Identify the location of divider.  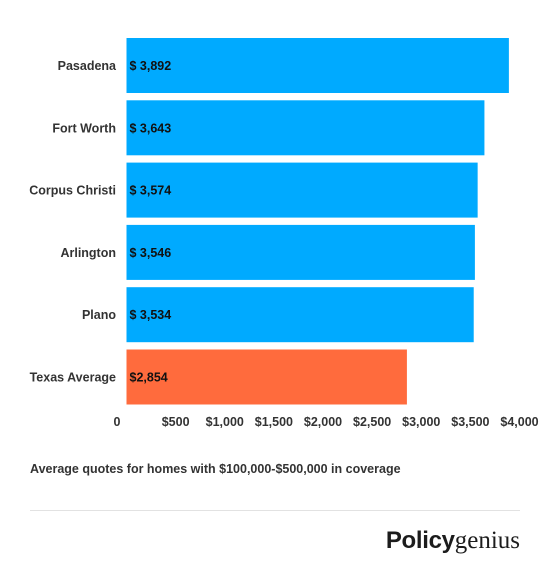
(275, 510).